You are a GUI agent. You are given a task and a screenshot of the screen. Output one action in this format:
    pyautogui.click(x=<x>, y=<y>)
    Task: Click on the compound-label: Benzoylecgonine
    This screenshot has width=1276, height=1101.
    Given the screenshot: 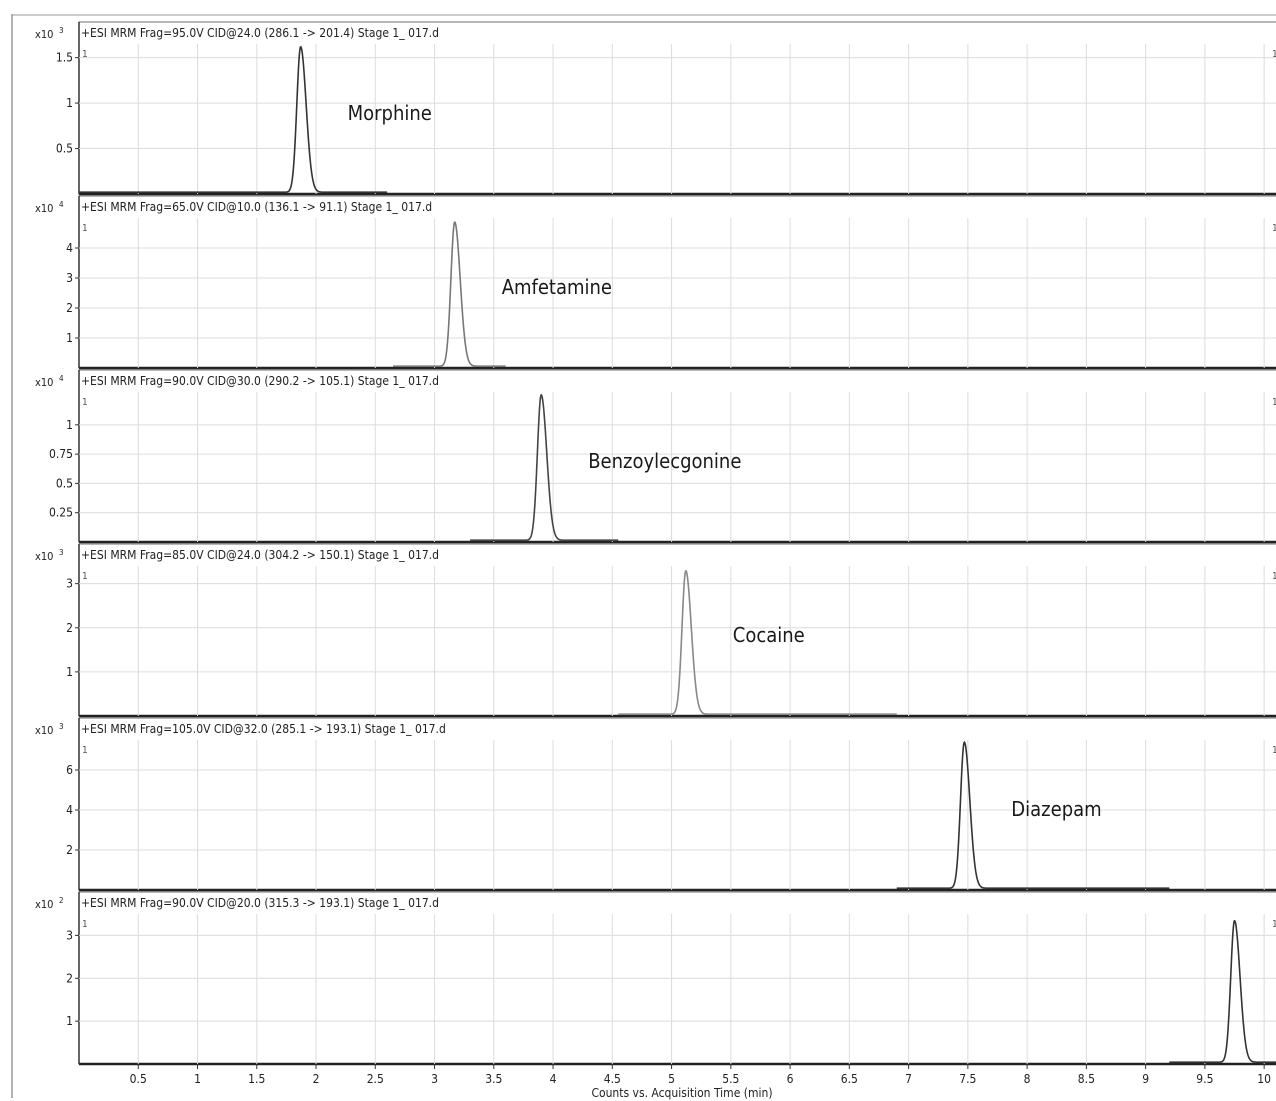 What is the action you would take?
    pyautogui.click(x=664, y=461)
    